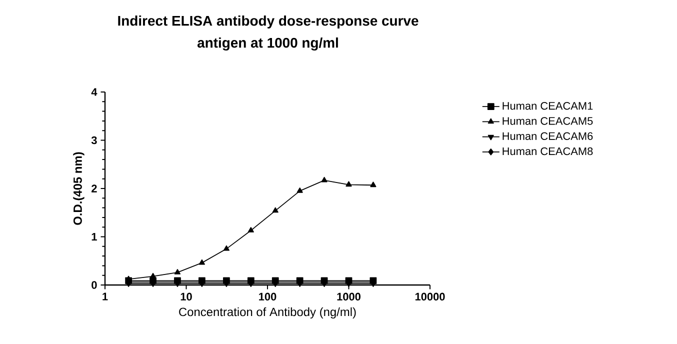 This screenshot has height=344, width=677. What do you see at coordinates (267, 313) in the screenshot?
I see `x-axis-title: Concentration of Antibody (ng/ml)` at bounding box center [267, 313].